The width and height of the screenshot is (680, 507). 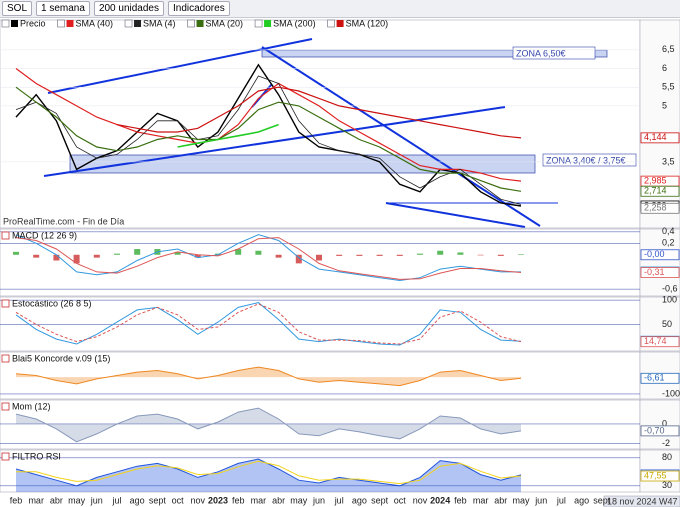 I want to click on y-tick-label: 100, so click(x=669, y=299).